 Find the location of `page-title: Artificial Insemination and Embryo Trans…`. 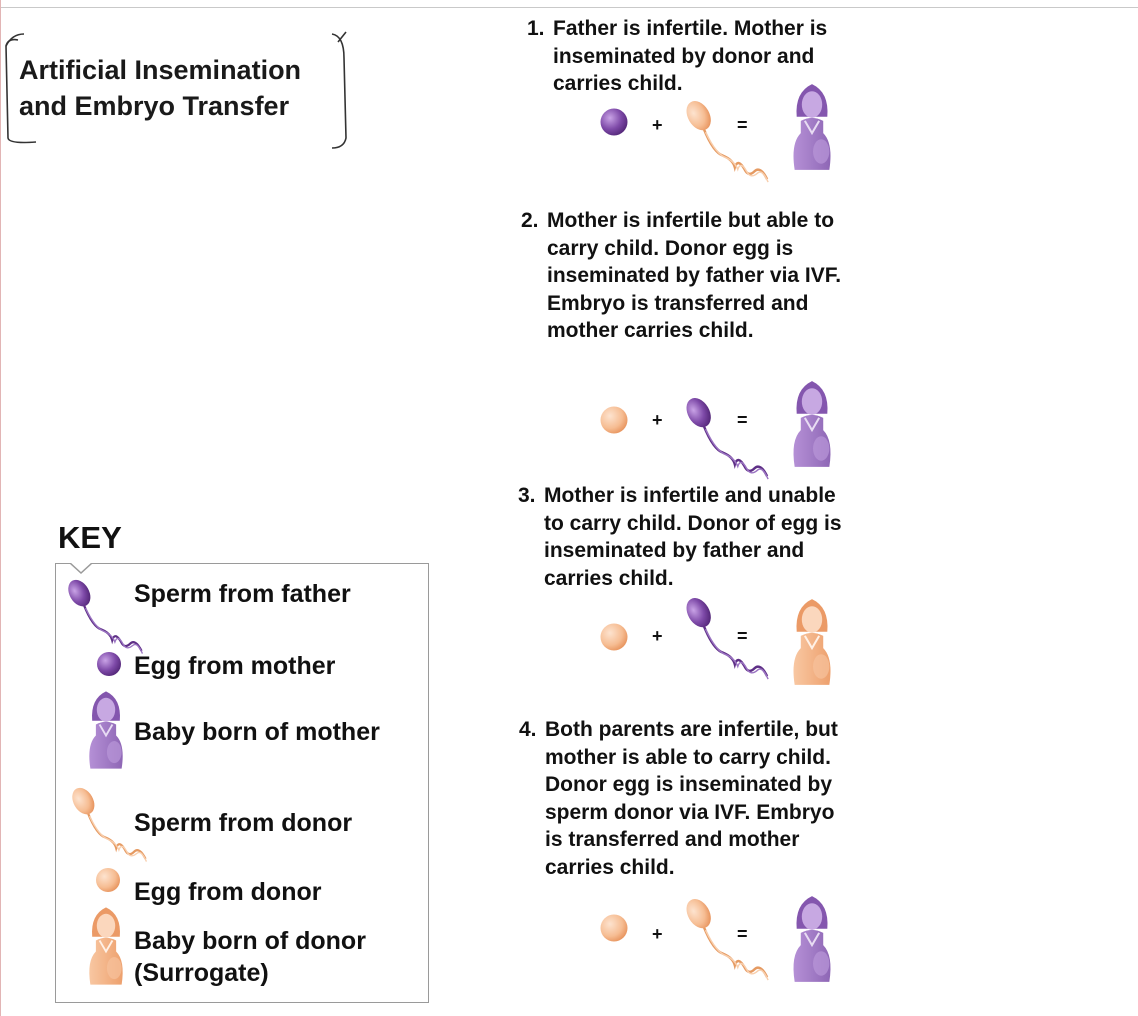

page-title: Artificial Insemination and Embryo Trans… is located at coordinates (160, 88).